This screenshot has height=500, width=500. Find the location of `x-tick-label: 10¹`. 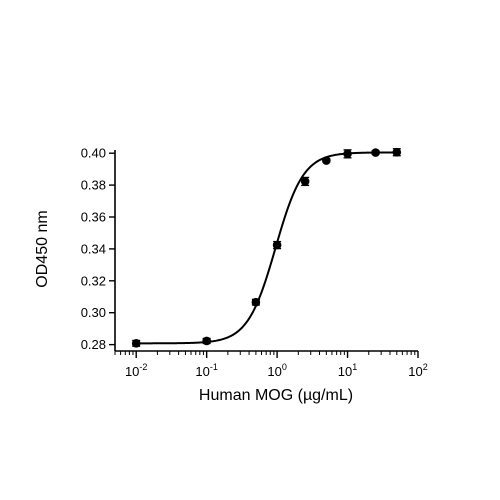

x-tick-label: 10¹ is located at coordinates (347, 370).